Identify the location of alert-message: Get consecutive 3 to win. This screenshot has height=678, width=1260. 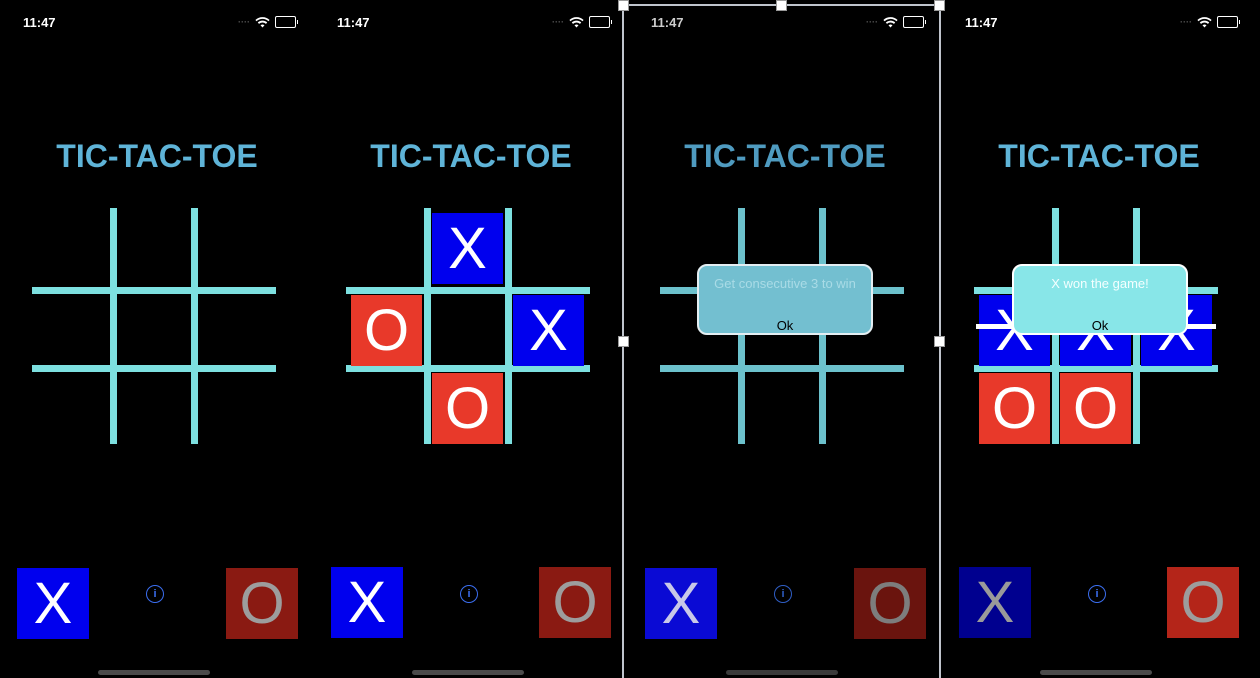
(785, 283).